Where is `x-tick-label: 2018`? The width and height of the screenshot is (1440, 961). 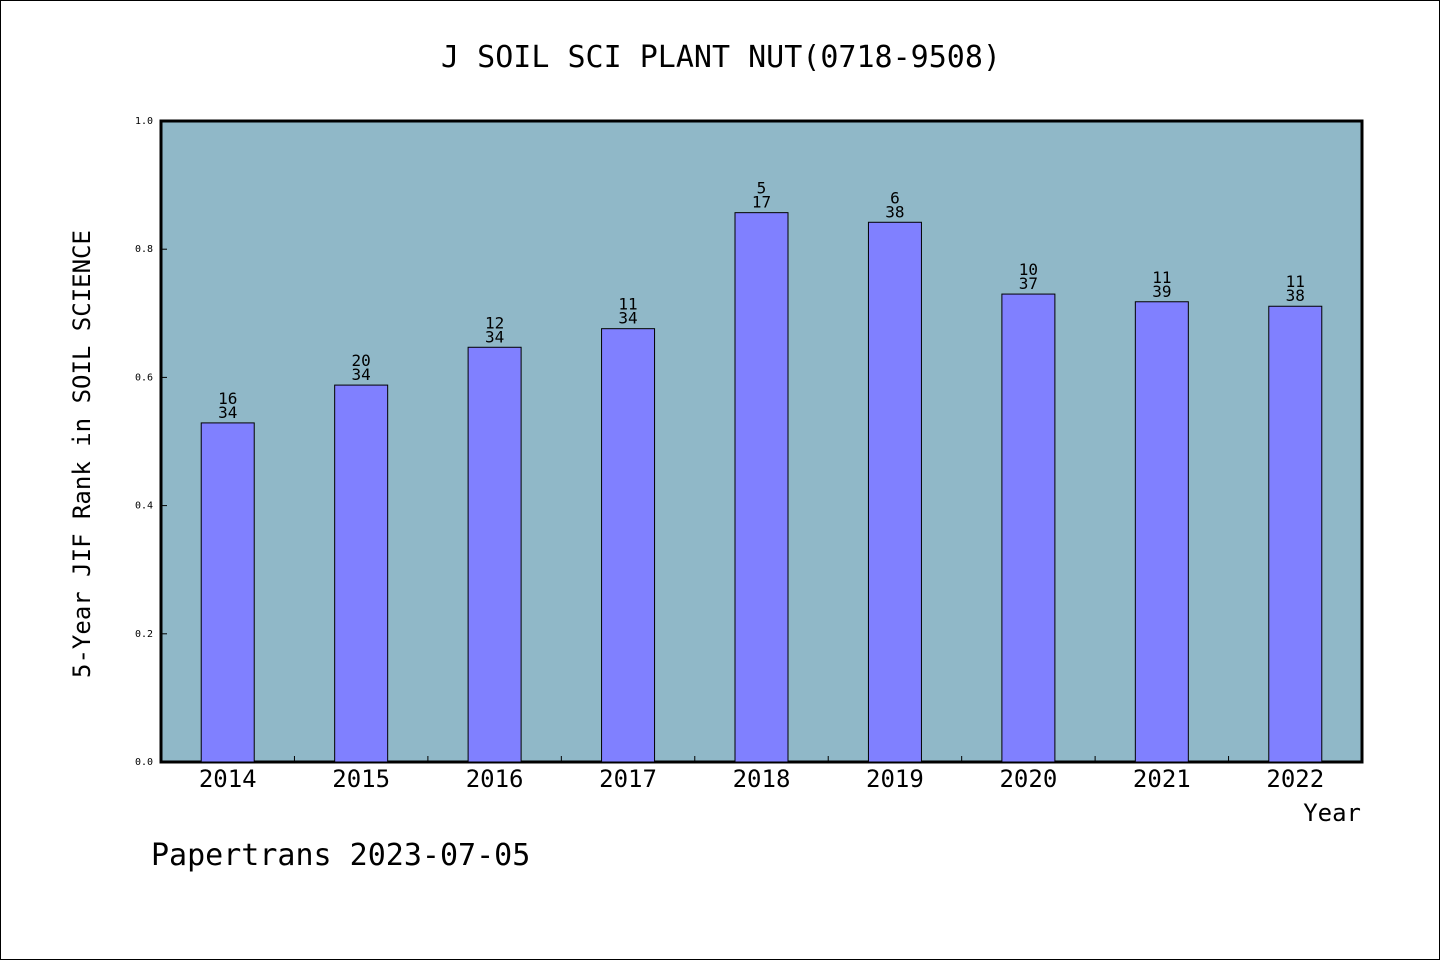
x-tick-label: 2018 is located at coordinates (762, 779).